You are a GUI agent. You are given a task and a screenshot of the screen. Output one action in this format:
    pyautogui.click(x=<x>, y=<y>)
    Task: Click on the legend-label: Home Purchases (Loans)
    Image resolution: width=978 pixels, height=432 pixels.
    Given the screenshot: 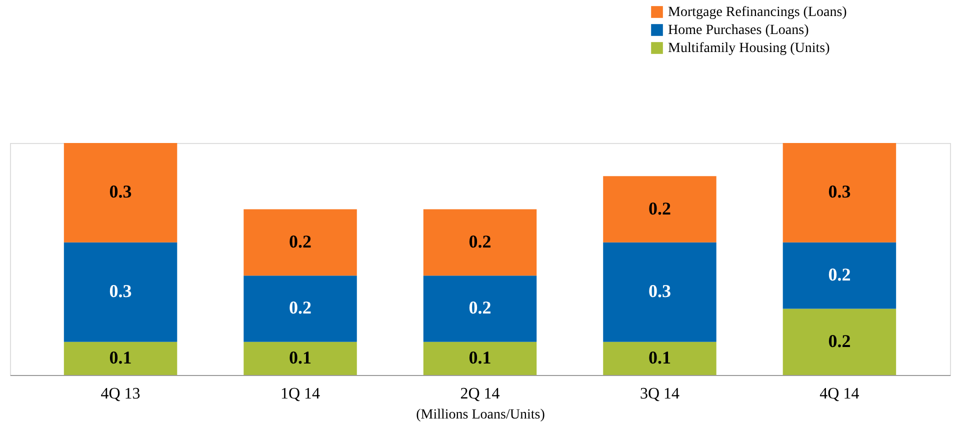 What is the action you would take?
    pyautogui.click(x=739, y=30)
    